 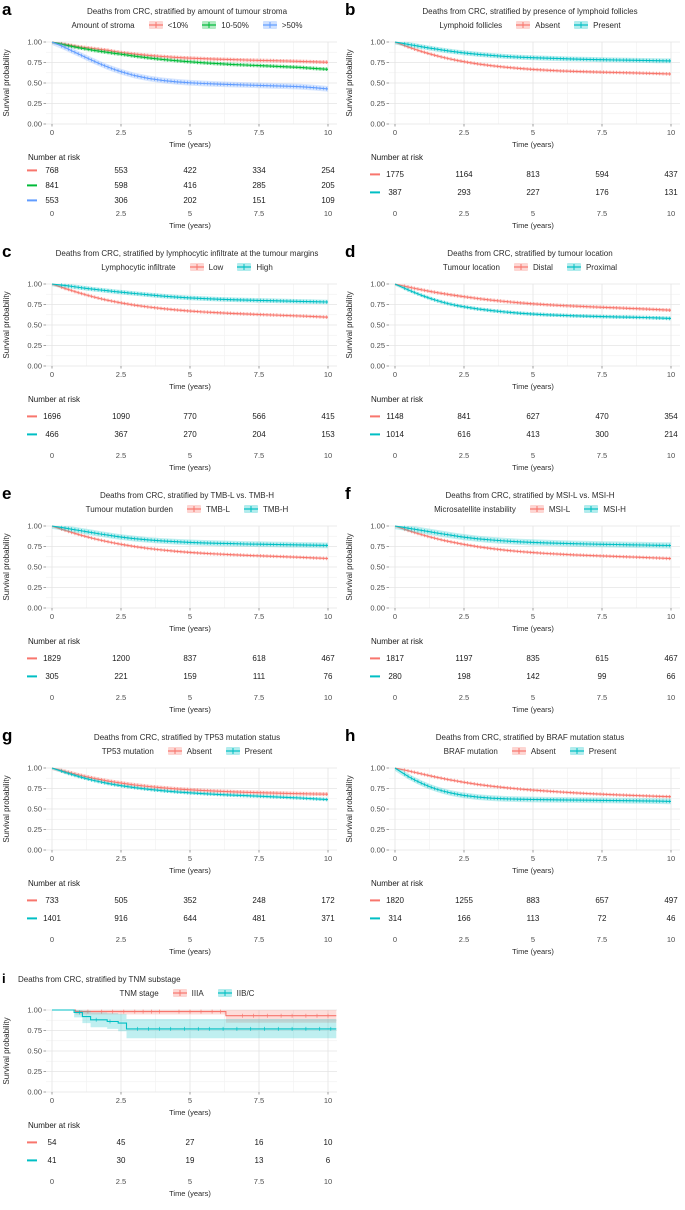 What do you see at coordinates (533, 434) in the screenshot?
I see `risk-count: 413` at bounding box center [533, 434].